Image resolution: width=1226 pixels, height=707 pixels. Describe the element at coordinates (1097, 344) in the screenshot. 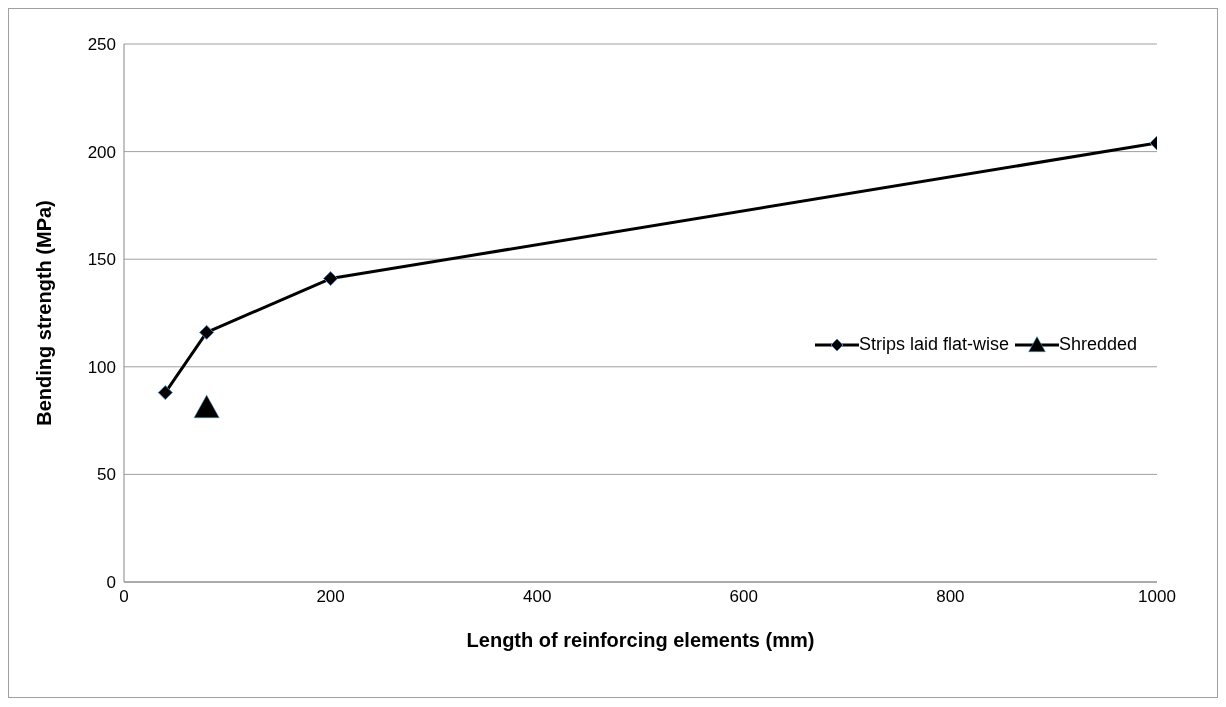

I see `legend-label: Shredded` at that location.